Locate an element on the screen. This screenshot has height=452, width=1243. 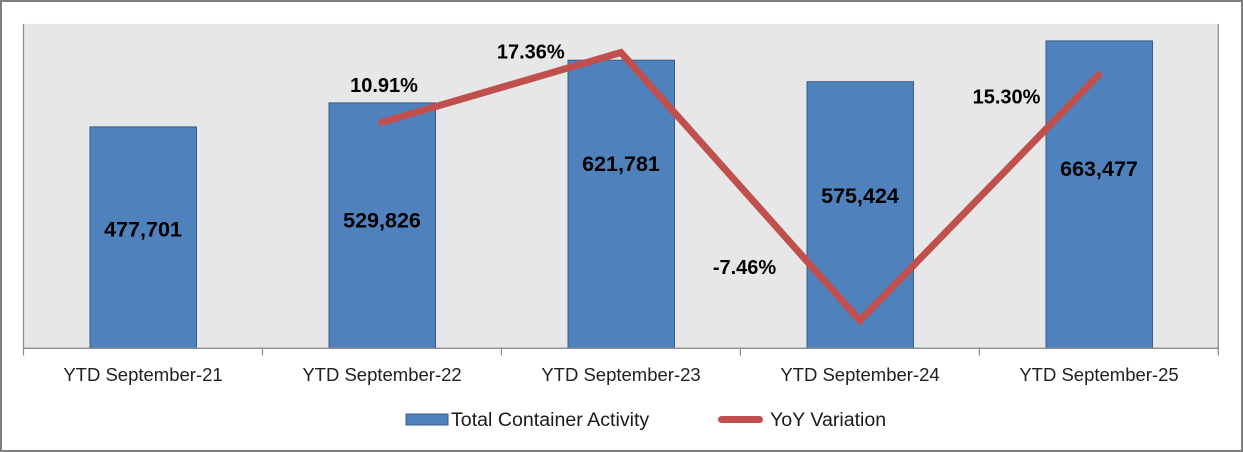
svg-text: Total Container Activity is located at coordinates (550, 420).